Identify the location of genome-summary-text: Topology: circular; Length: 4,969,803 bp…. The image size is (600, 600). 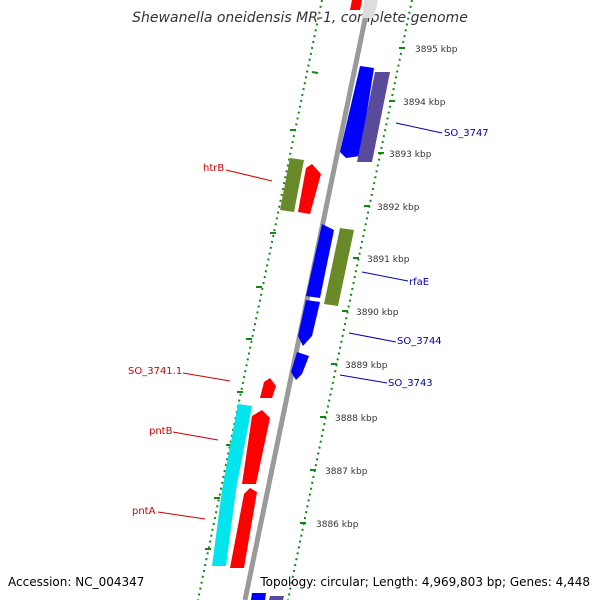
(425, 582).